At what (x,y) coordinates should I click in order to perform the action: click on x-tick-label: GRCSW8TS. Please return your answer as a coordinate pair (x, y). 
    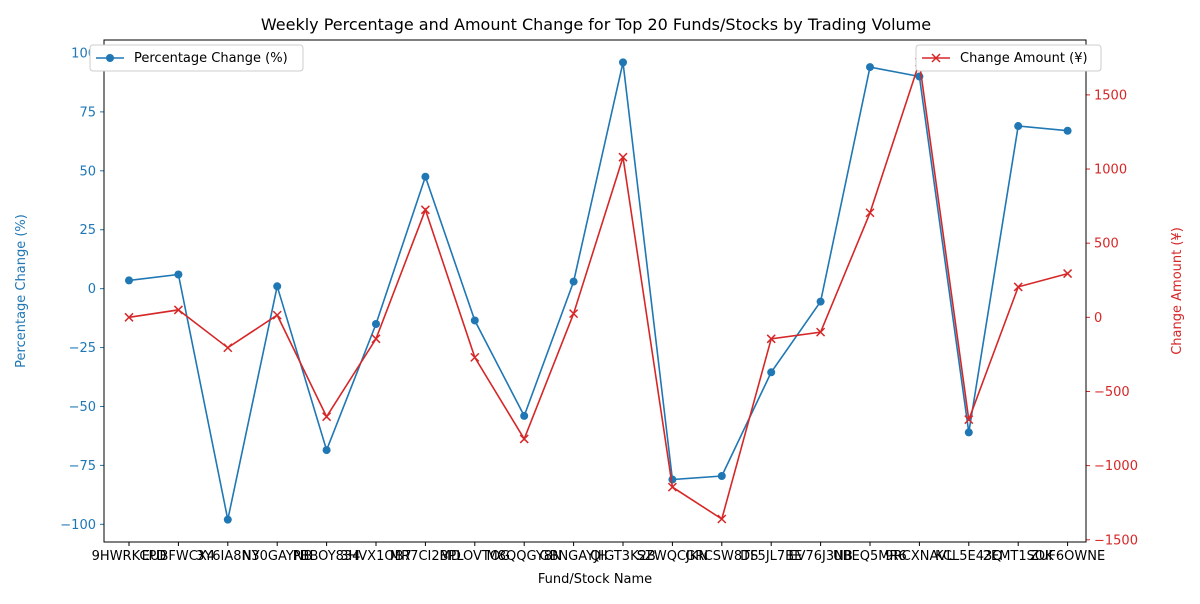
    Looking at the image, I should click on (721, 556).